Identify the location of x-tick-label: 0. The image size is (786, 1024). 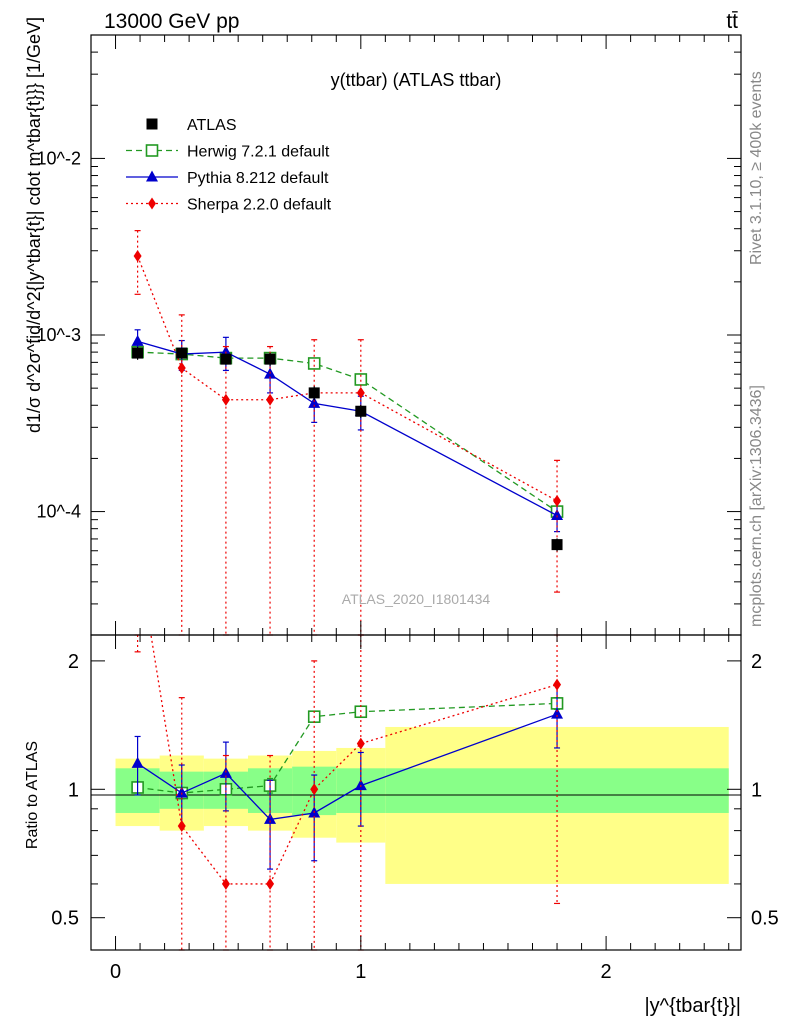
(115, 972).